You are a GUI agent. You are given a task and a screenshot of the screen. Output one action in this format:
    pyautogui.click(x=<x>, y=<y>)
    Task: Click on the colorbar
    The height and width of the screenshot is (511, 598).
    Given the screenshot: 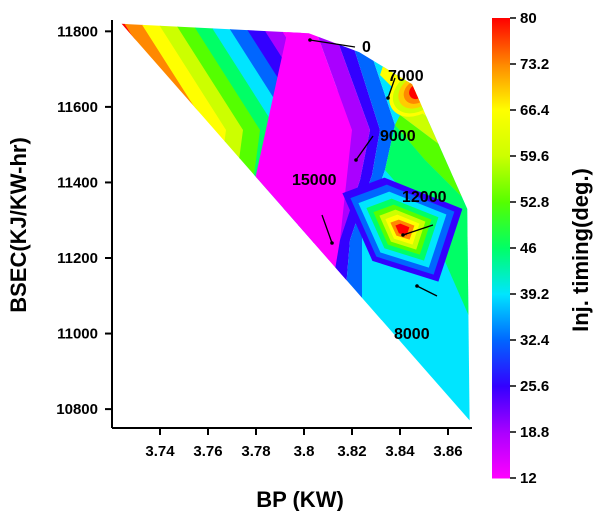 What is the action you would take?
    pyautogui.click(x=501, y=248)
    